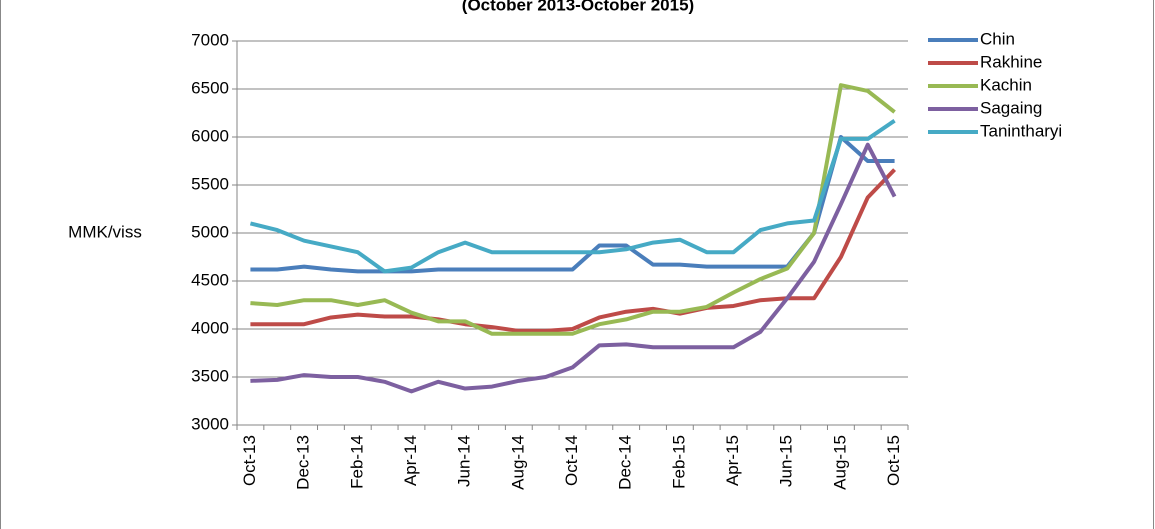 The width and height of the screenshot is (1155, 529). What do you see at coordinates (893, 460) in the screenshot?
I see `x-tick-label: Oct-15` at bounding box center [893, 460].